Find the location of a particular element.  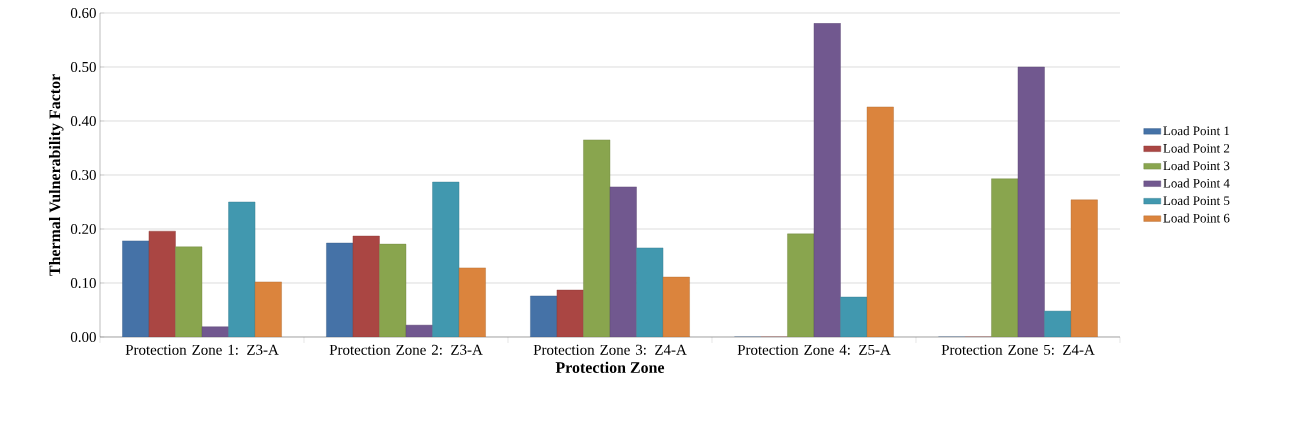

y-axis-title: Thermal Vulnerability Factor is located at coordinates (56, 175).